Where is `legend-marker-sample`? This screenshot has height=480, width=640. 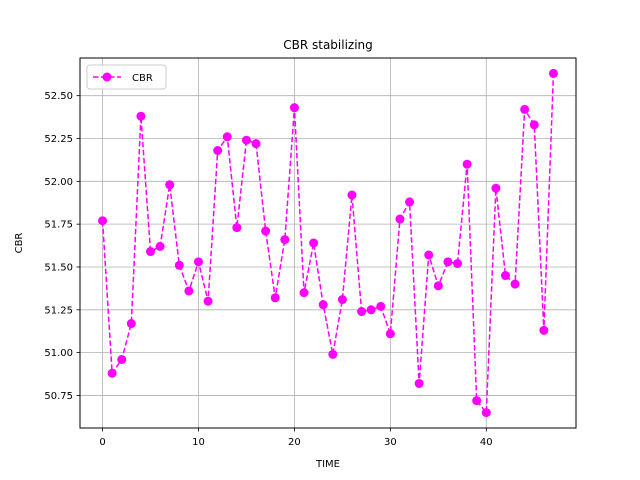
legend-marker-sample is located at coordinates (107, 77).